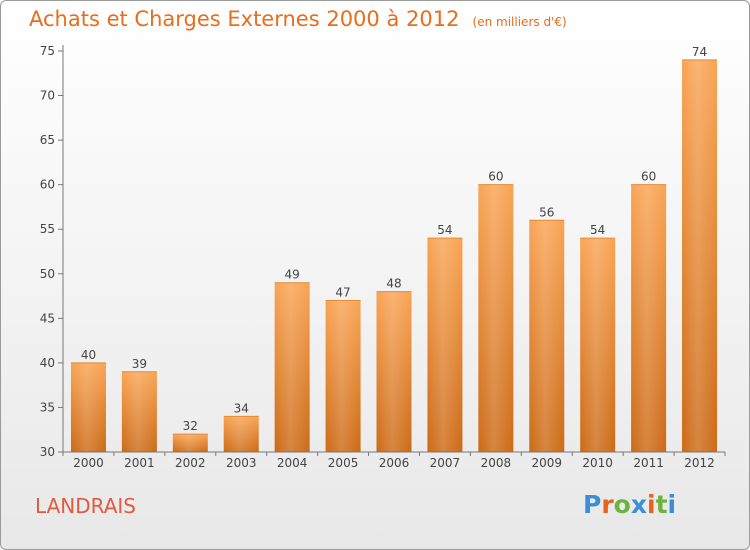 Image resolution: width=750 pixels, height=550 pixels. Describe the element at coordinates (546, 463) in the screenshot. I see `x-tick-label: 2009` at that location.